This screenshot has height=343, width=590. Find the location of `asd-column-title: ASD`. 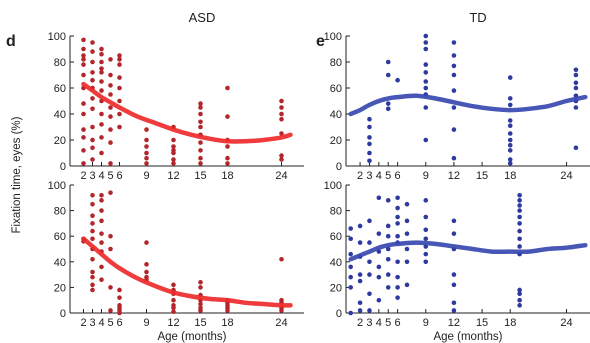

asd-column-title: ASD is located at coordinates (202, 17).